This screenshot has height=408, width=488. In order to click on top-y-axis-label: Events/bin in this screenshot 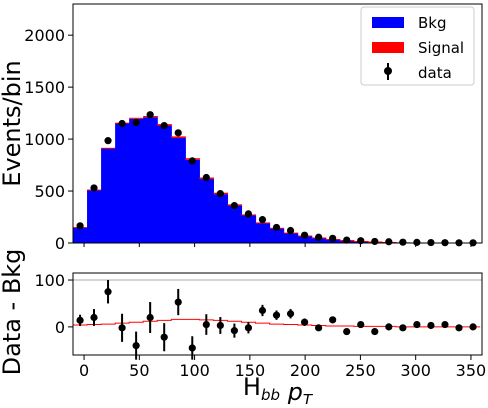, I will do `click(13, 123)`.